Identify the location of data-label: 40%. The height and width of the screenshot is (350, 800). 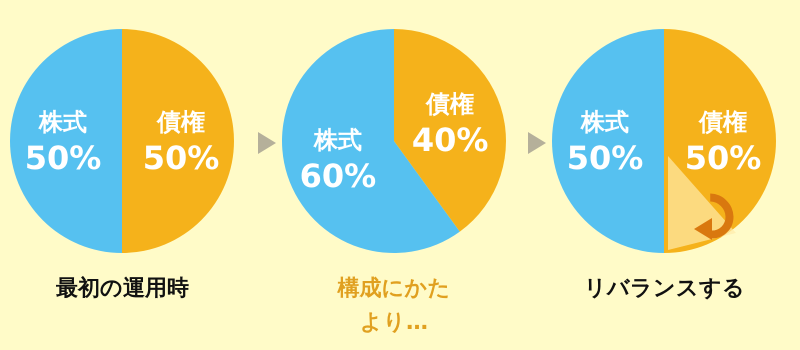
(450, 139).